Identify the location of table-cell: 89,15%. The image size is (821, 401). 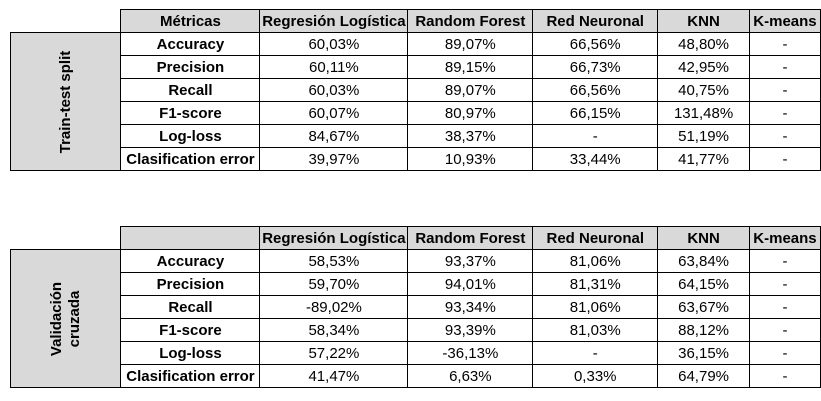
(470, 67).